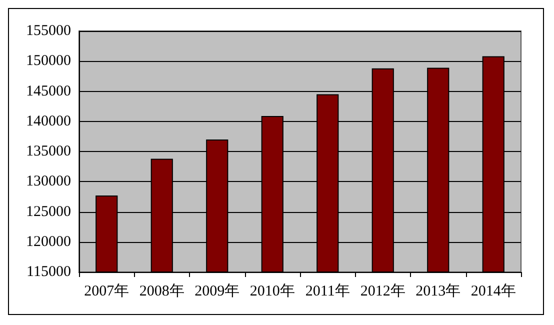 This screenshot has height=325, width=554. Describe the element at coordinates (48, 182) in the screenshot. I see `y-tick-label: 130000` at that location.